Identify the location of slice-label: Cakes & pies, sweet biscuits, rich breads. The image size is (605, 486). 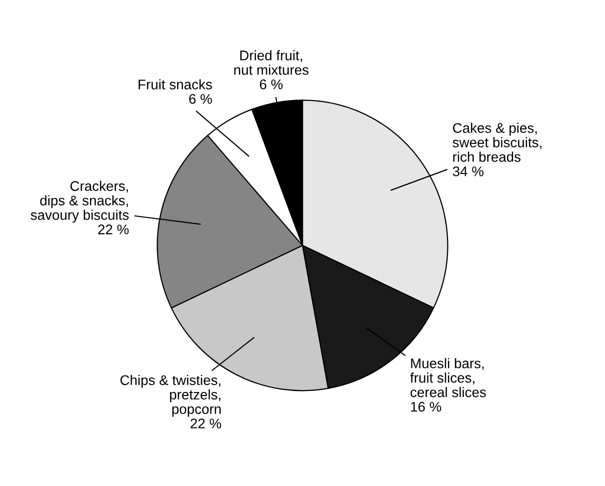
(497, 142).